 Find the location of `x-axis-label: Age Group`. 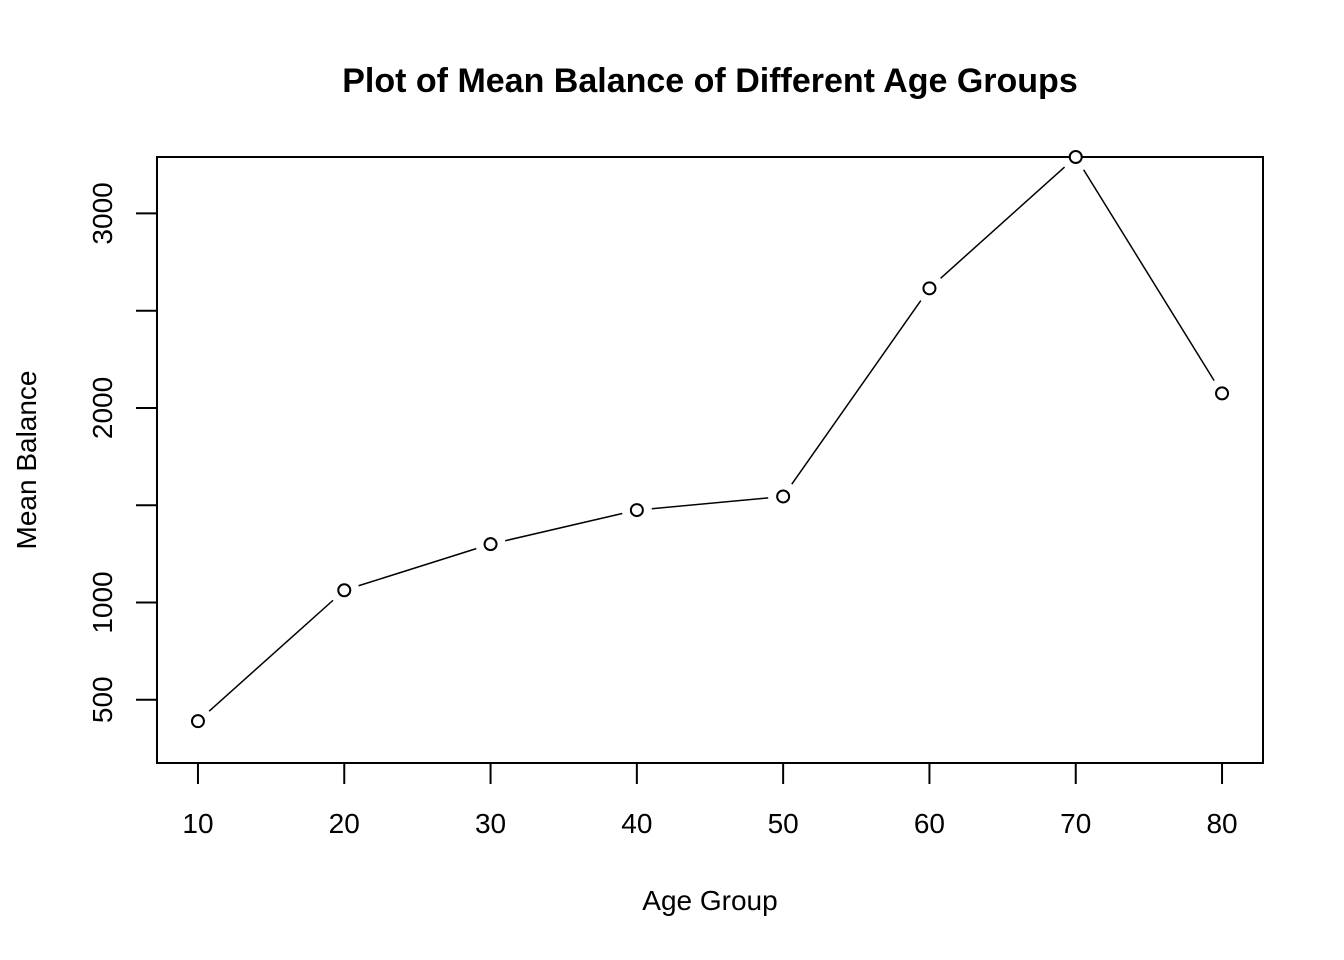

x-axis-label: Age Group is located at coordinates (709, 900).